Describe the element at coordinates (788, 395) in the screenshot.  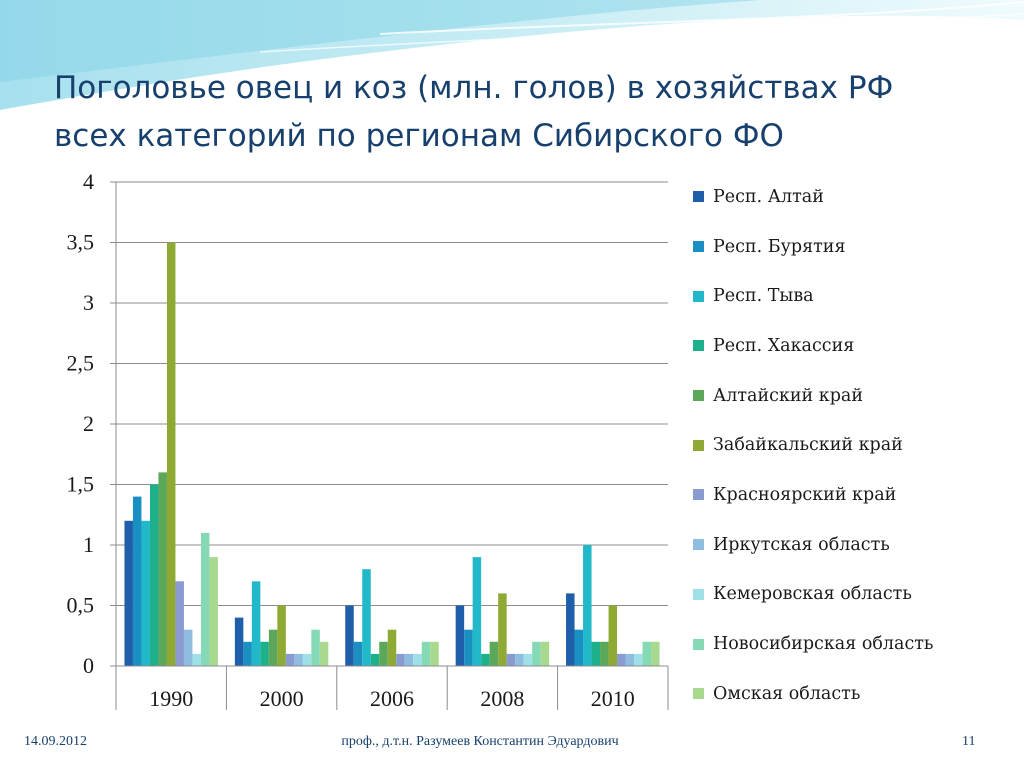
I see `legend-label: Алтайский край` at that location.